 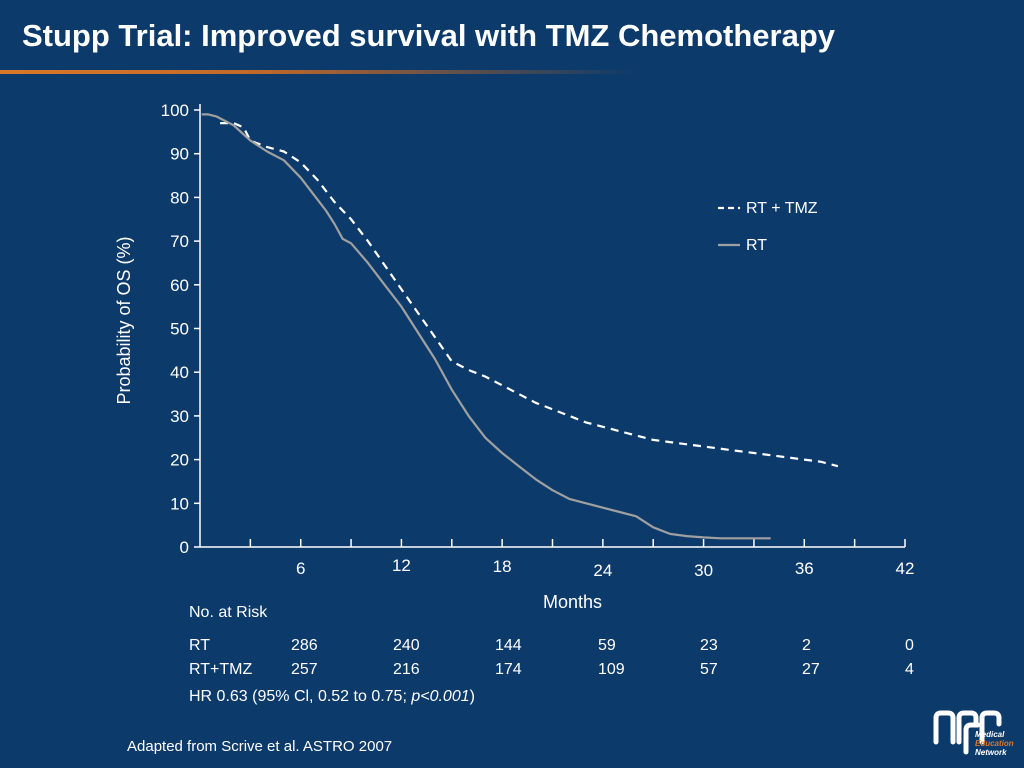 I want to click on x-tick-label: 18, so click(x=502, y=566).